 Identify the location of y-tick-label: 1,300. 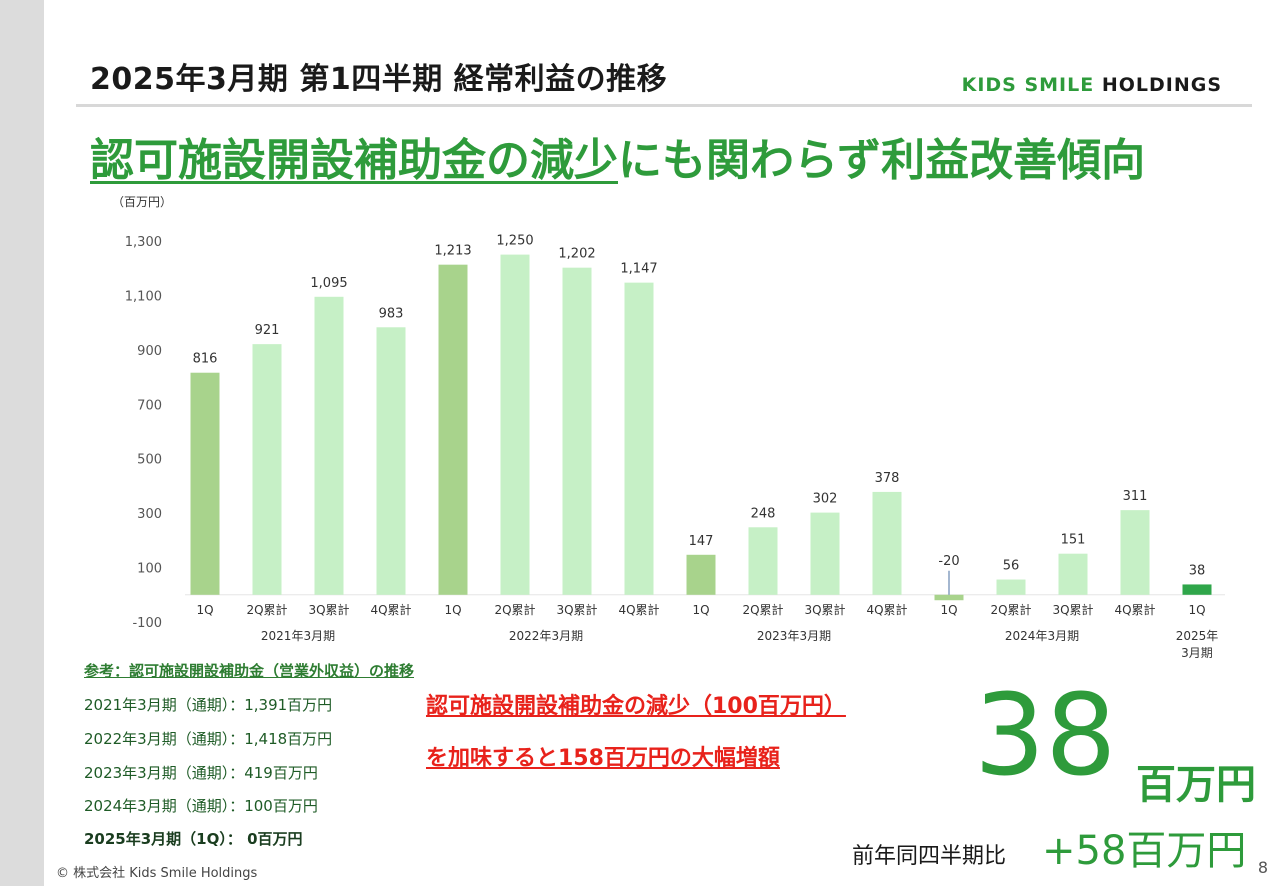
(143, 242).